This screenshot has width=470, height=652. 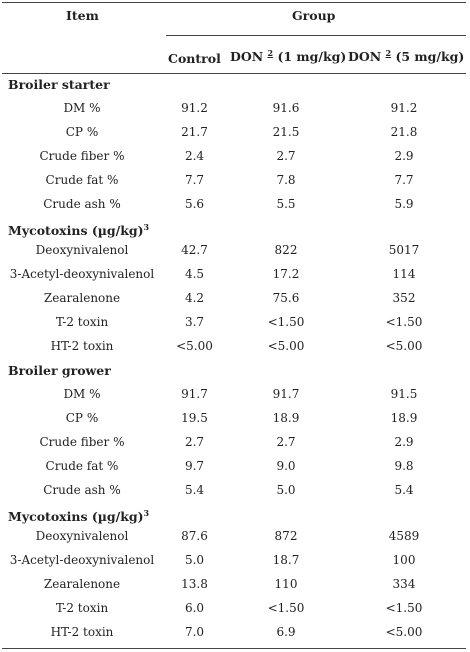 What do you see at coordinates (235, 608) in the screenshot?
I see `table-row: T-2 toxin 6.0 <1.50 <1.50` at bounding box center [235, 608].